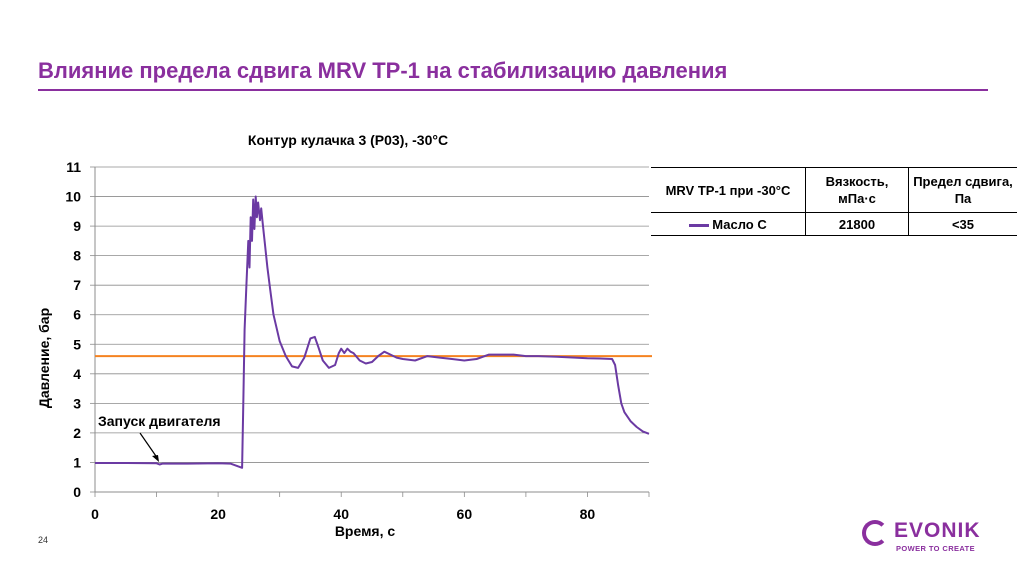 This screenshot has width=1024, height=576. Describe the element at coordinates (44, 358) in the screenshot. I see `y-axis-label: Давление, бар` at that location.